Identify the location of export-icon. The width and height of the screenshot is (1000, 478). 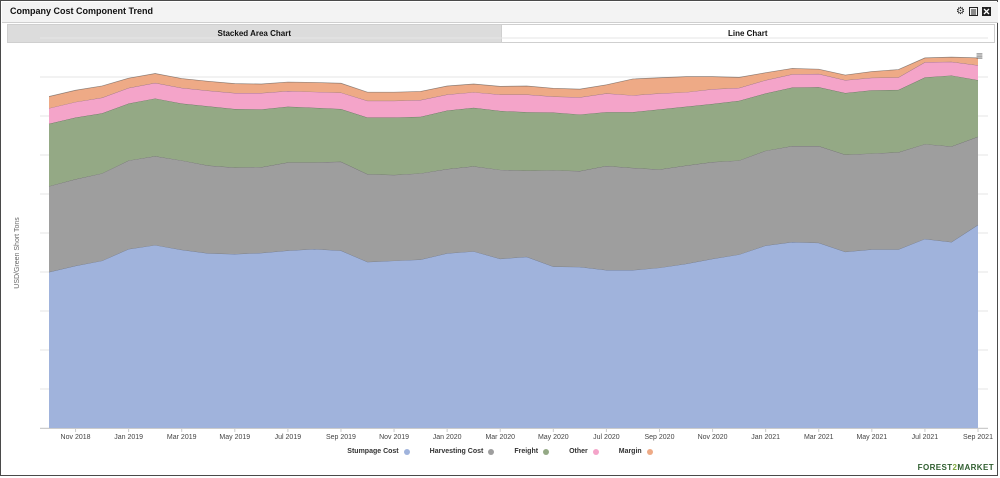
(973, 11).